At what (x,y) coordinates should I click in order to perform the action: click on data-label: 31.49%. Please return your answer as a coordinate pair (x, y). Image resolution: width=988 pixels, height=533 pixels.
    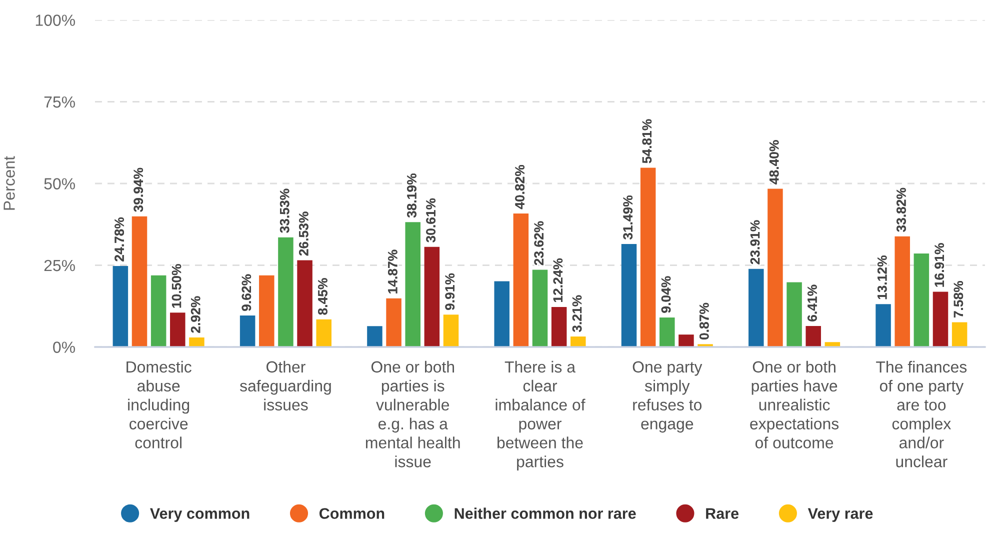
    Looking at the image, I should click on (628, 217).